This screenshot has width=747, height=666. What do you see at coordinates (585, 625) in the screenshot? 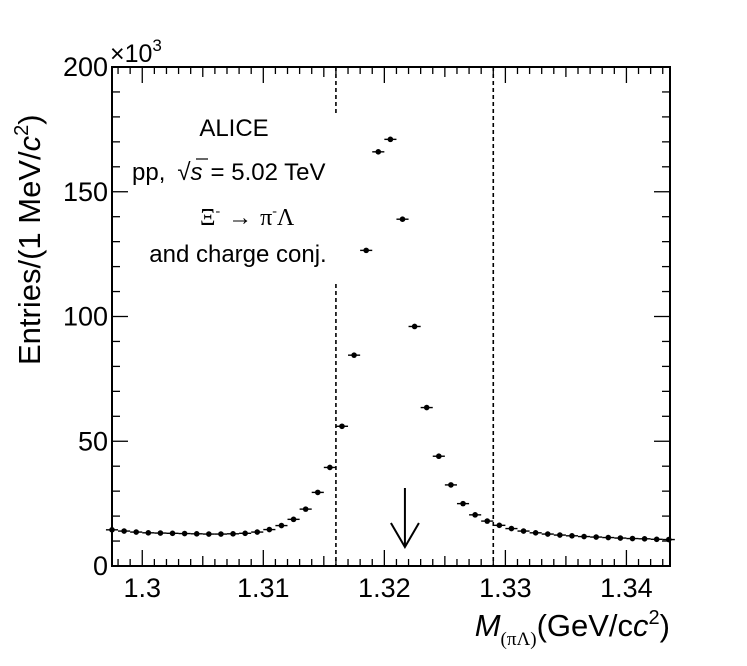
I see `x-axis-title-unit: (GeV/c` at bounding box center [585, 625].